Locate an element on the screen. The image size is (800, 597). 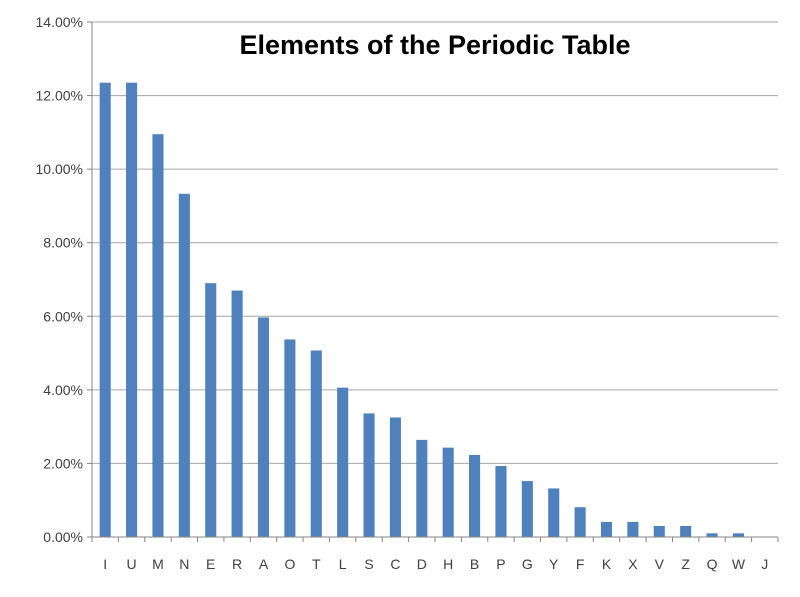
bar-y is located at coordinates (554, 512).